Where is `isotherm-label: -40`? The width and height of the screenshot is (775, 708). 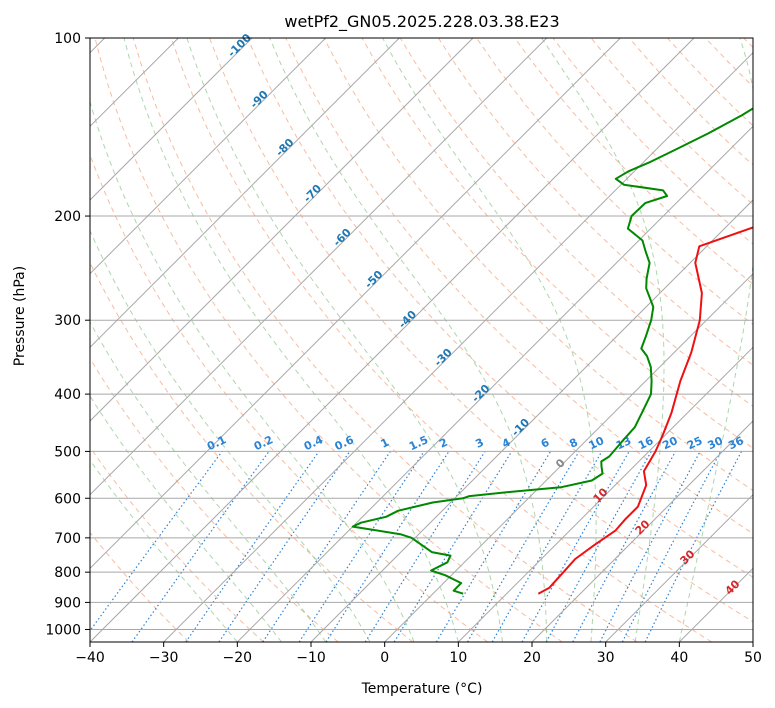 isotherm-label: -40 is located at coordinates (407, 319).